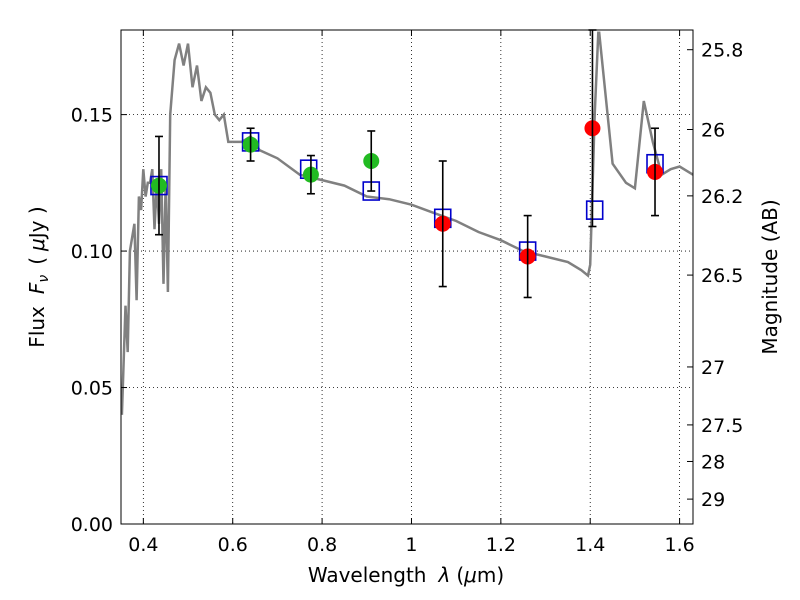 The width and height of the screenshot is (800, 600). Describe the element at coordinates (37, 261) in the screenshot. I see `y-axis-label-unit-open: (` at that location.